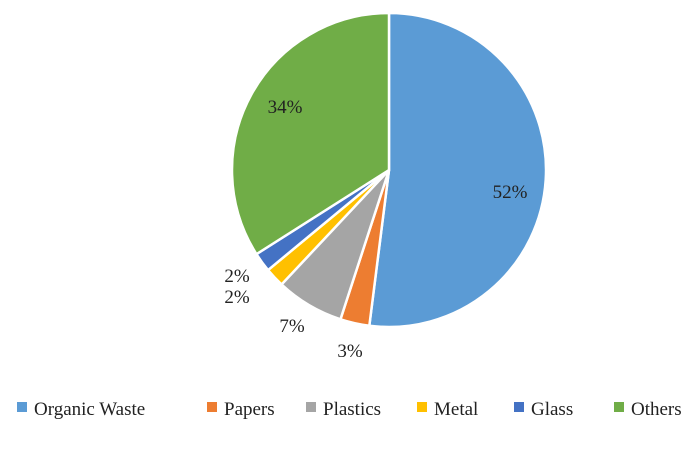 Image resolution: width=700 pixels, height=451 pixels. Describe the element at coordinates (237, 276) in the screenshot. I see `data-label-glass: 2%` at that location.